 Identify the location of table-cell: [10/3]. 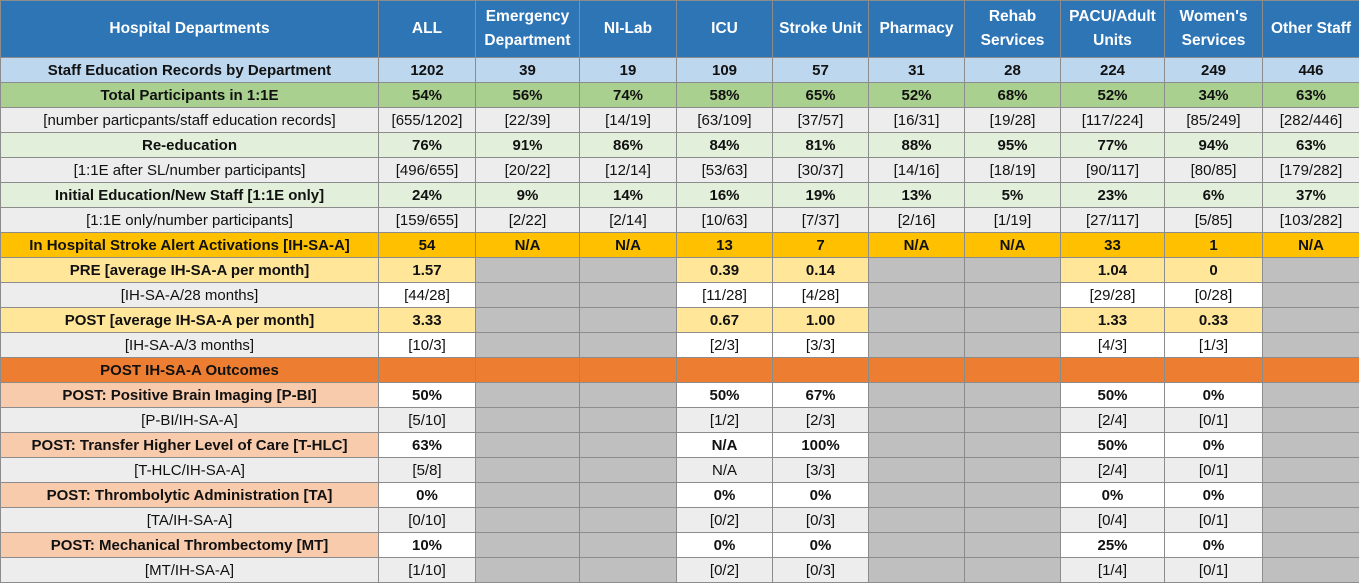
(427, 345).